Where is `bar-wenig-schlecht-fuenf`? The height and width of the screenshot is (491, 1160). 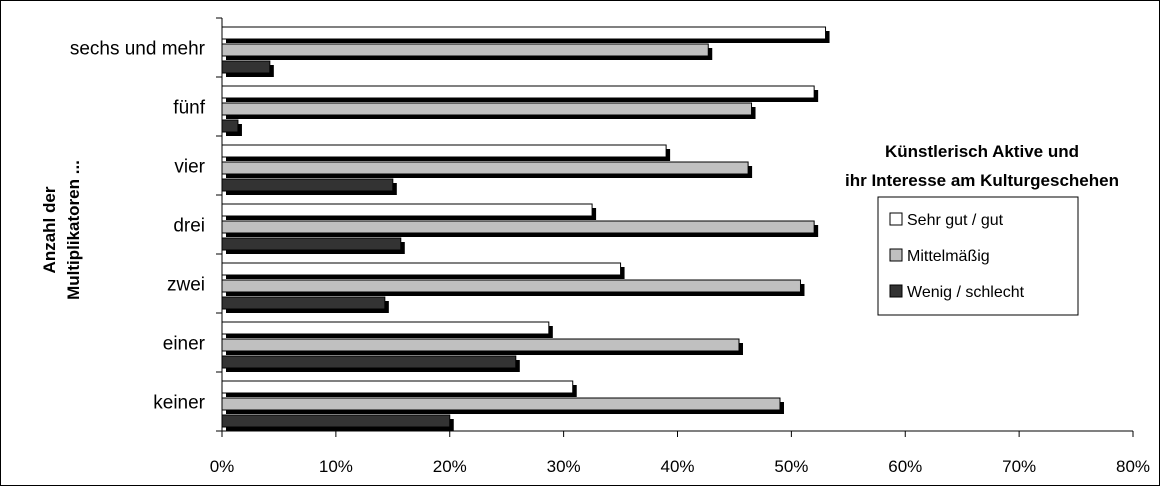 bar-wenig-schlecht-fuenf is located at coordinates (230, 126).